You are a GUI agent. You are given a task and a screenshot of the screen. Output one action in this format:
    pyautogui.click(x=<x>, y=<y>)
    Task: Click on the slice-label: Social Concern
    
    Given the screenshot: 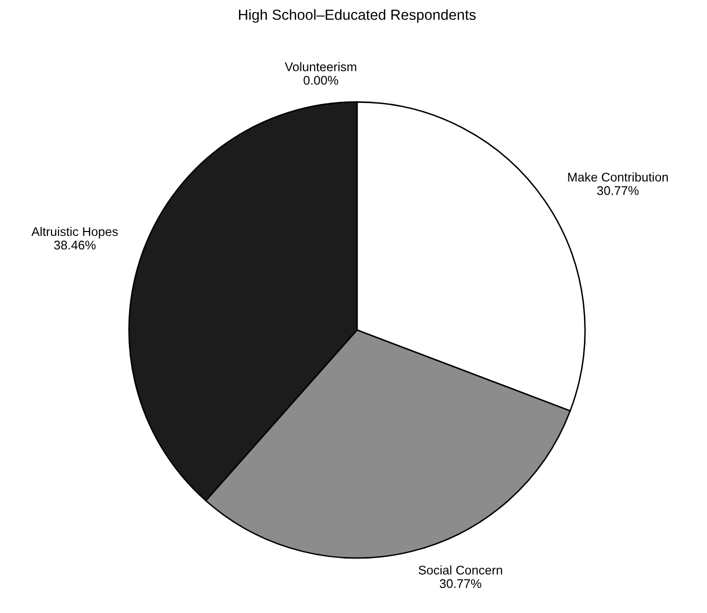 What is the action you would take?
    pyautogui.click(x=460, y=570)
    